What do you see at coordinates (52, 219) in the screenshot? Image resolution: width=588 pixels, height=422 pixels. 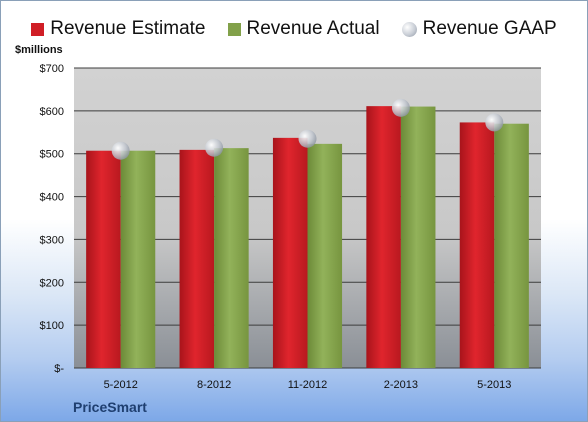 I see `y-axis-ticks: $- $100 $200 $300 $400 $500 $600 $700` at bounding box center [52, 219].